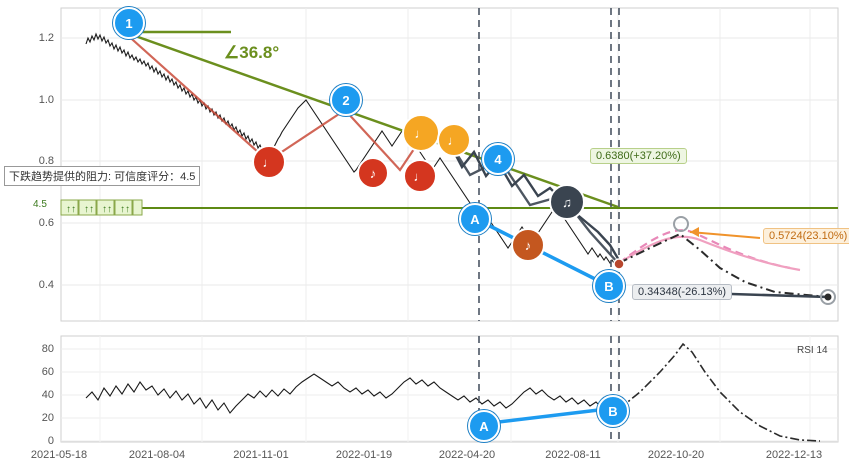 Image resolution: width=849 pixels, height=471 pixels. What do you see at coordinates (364, 455) in the screenshot?
I see `xtick-3: 2022-01-19` at bounding box center [364, 455].